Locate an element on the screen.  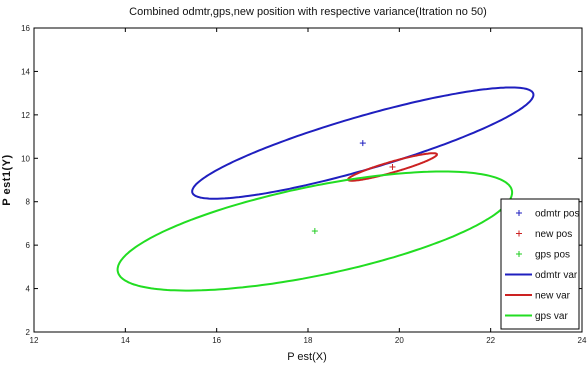
legend-item-gps-pos: gps pos is located at coordinates (543, 255).